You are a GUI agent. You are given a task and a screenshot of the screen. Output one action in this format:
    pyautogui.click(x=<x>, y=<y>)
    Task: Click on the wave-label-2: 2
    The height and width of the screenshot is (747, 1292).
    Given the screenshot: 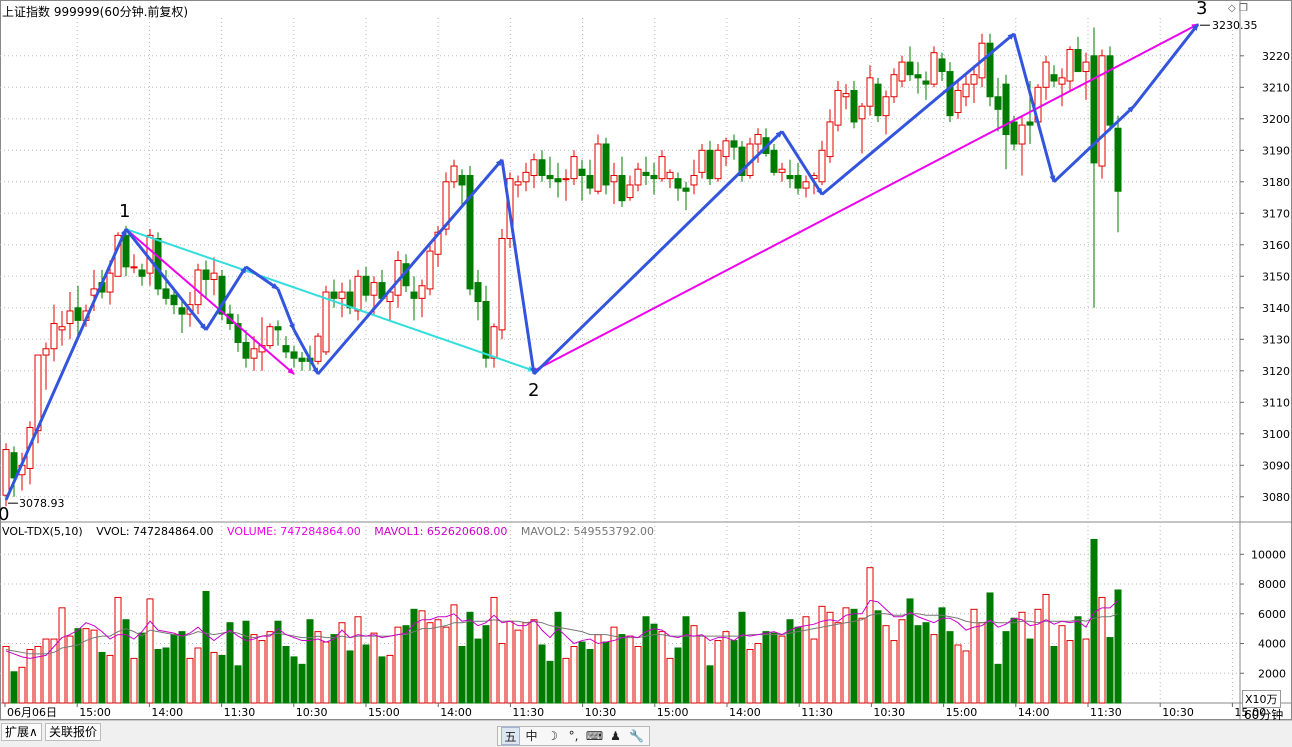 What is the action you would take?
    pyautogui.click(x=533, y=390)
    